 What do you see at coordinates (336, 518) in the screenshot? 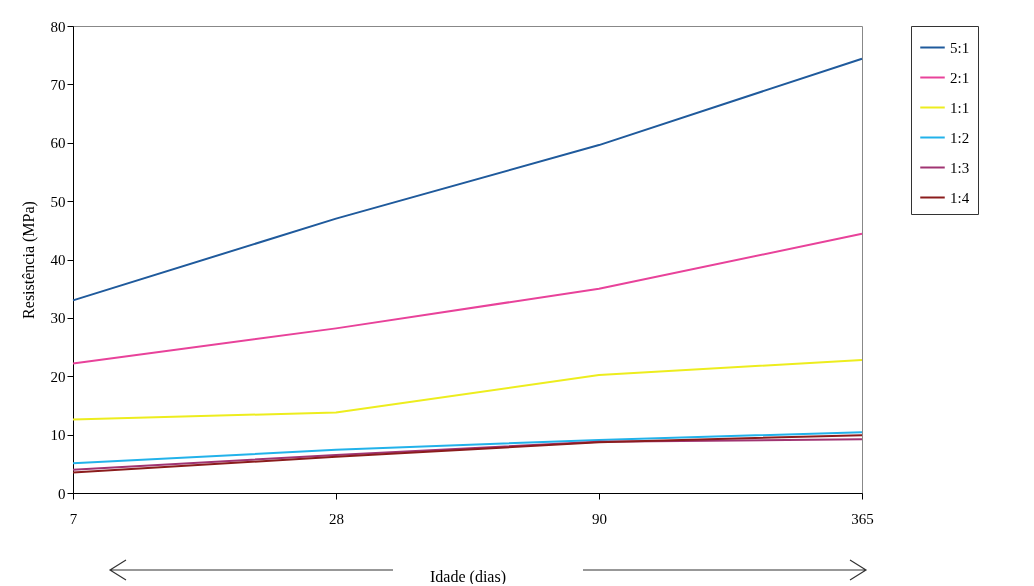
I see `x-tick-label: 28` at bounding box center [336, 518].